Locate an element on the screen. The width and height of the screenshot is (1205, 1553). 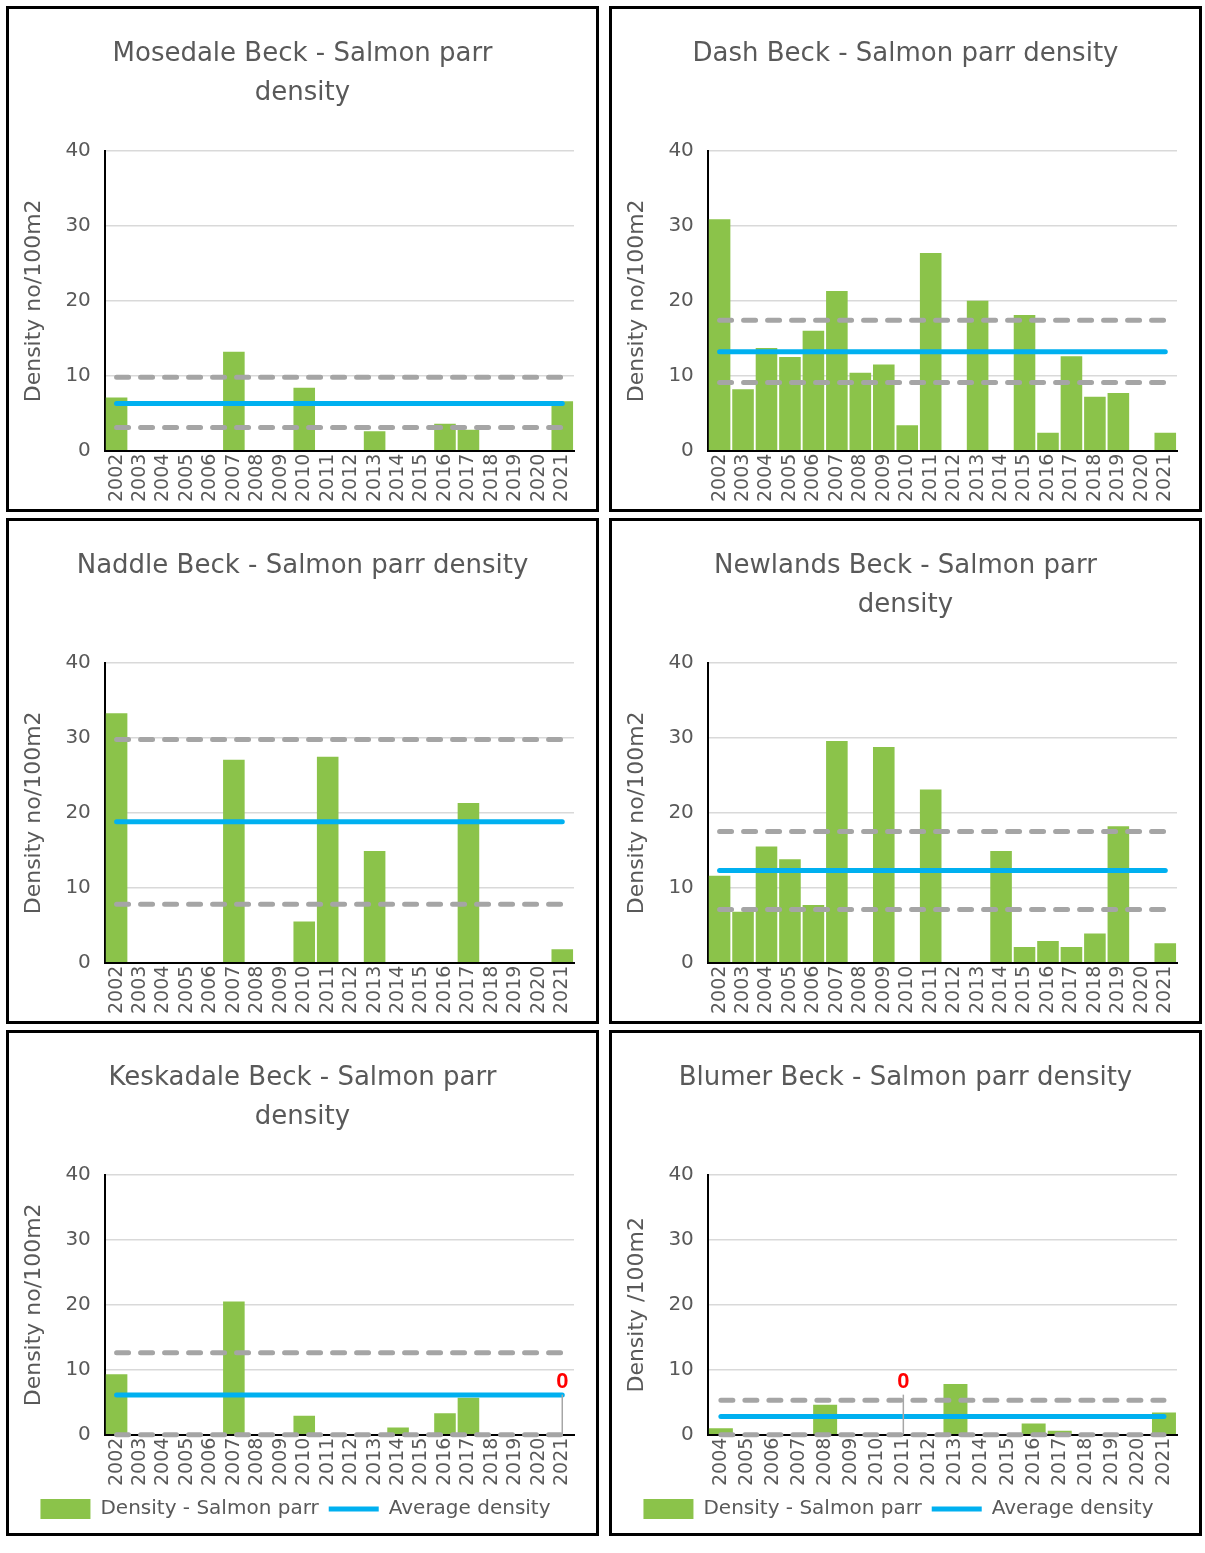
chart-title: Newlands Beck - Salmon parr density is located at coordinates (905, 584).